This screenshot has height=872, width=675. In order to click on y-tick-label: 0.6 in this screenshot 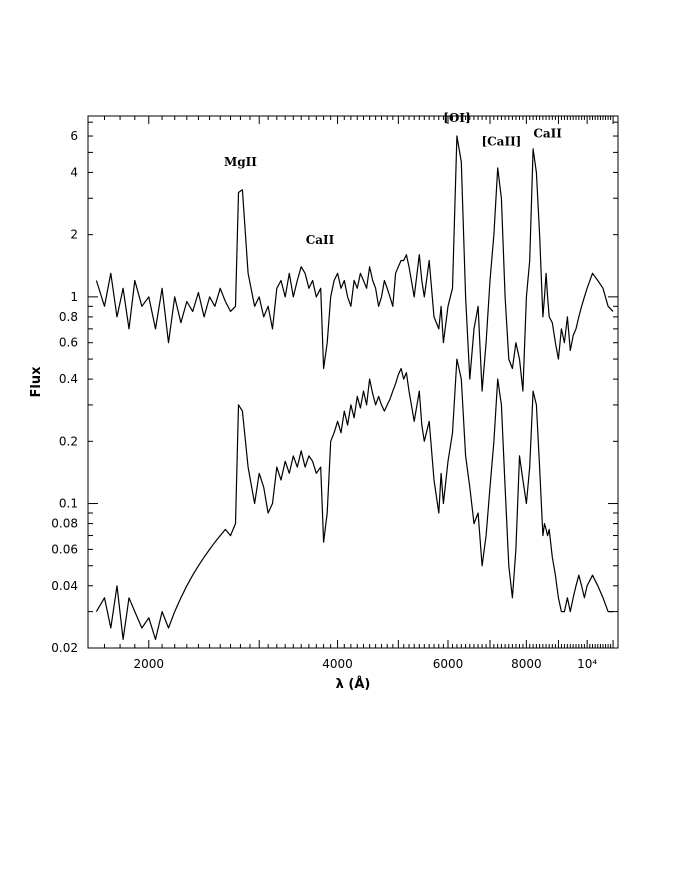, I will do `click(68, 343)`.